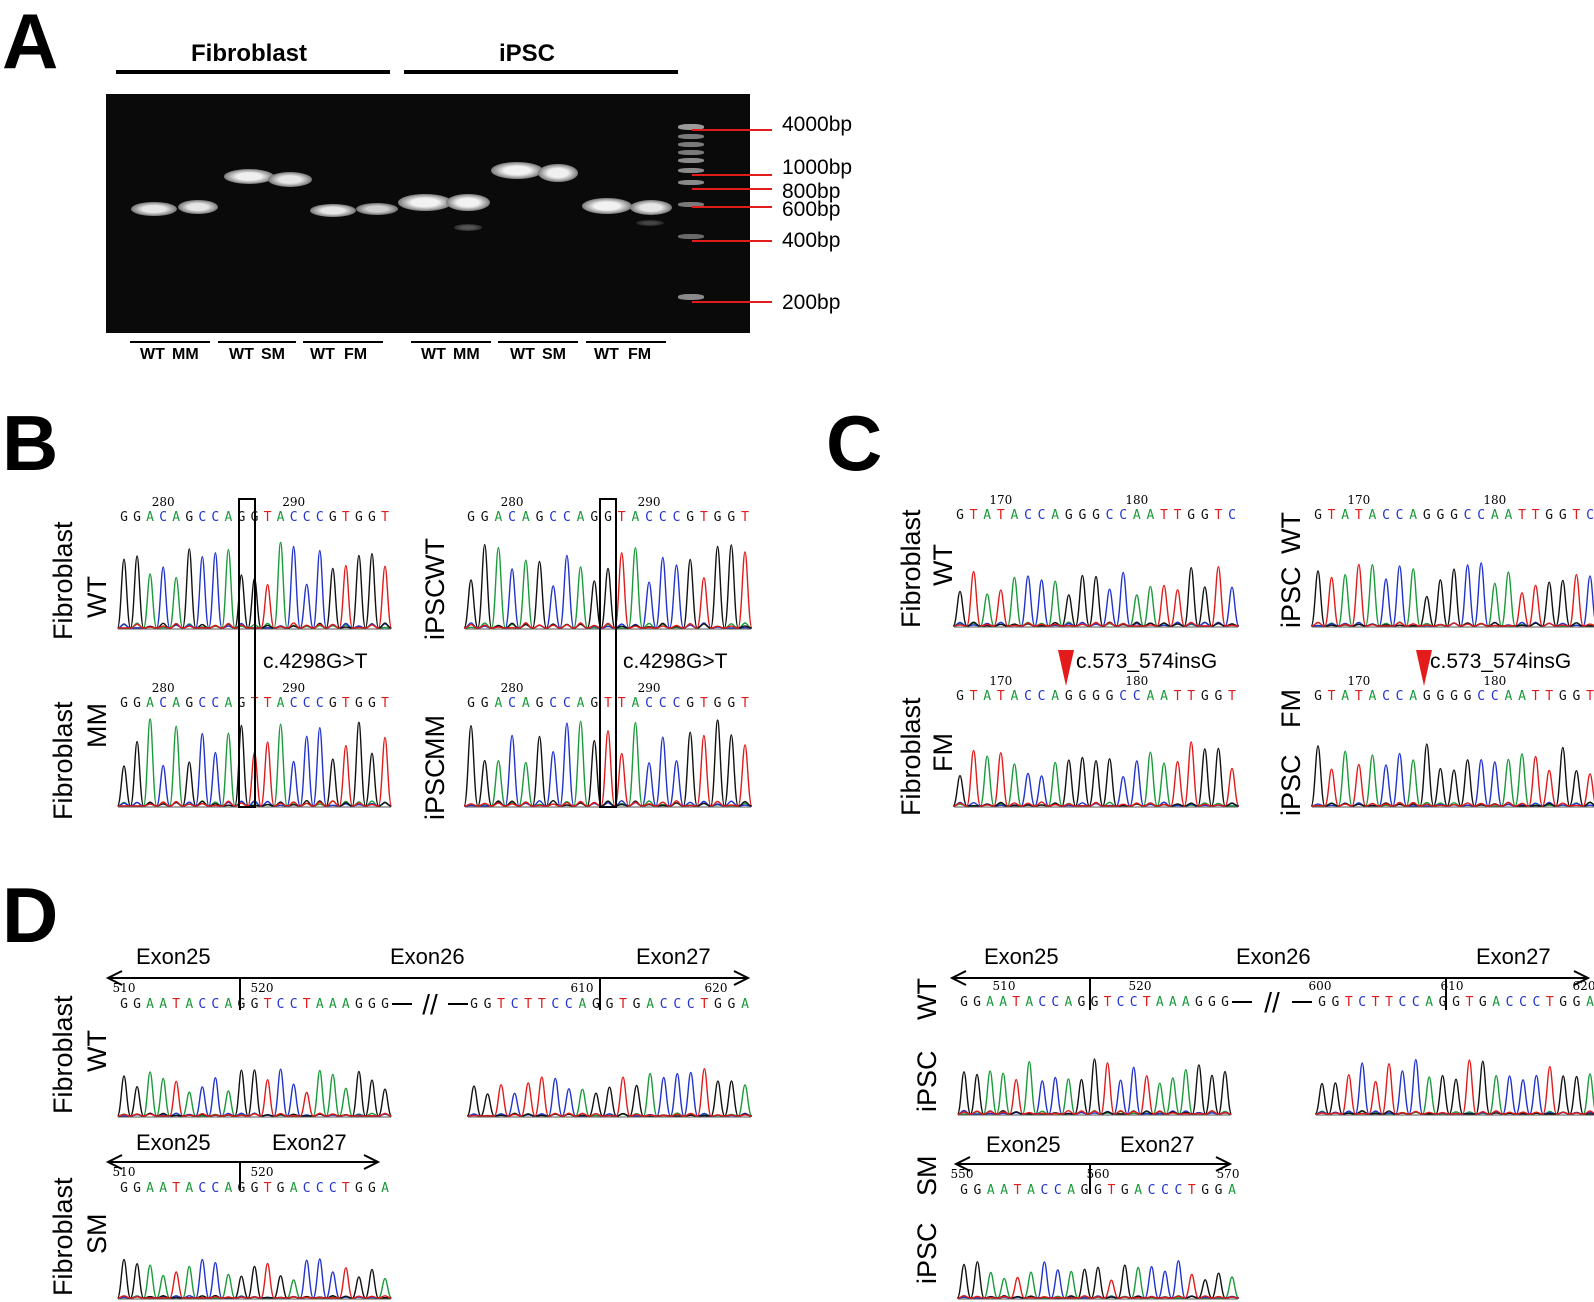 The image size is (1594, 1302). I want to click on mutation-label-ipsc-mm: c.4298G>T, so click(675, 661).